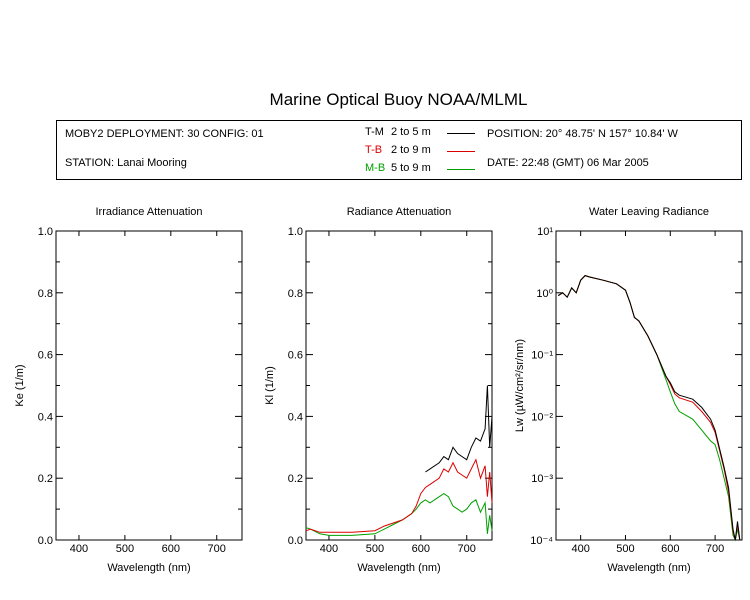  I want to click on series-line-2-t-m, so click(649, 408).